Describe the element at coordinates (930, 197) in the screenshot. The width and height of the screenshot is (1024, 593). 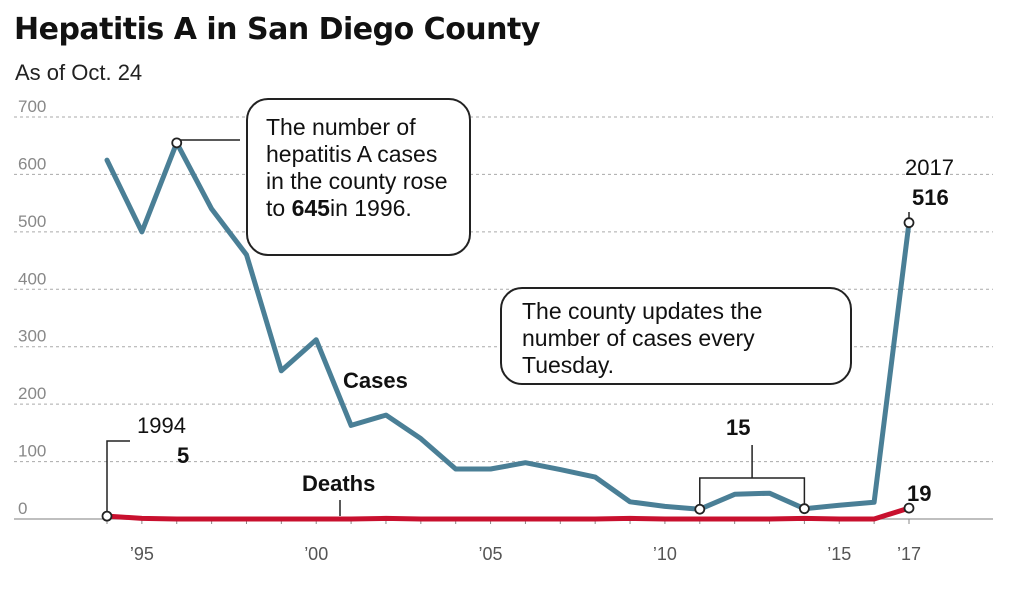
I see `end-value-label: 516` at that location.